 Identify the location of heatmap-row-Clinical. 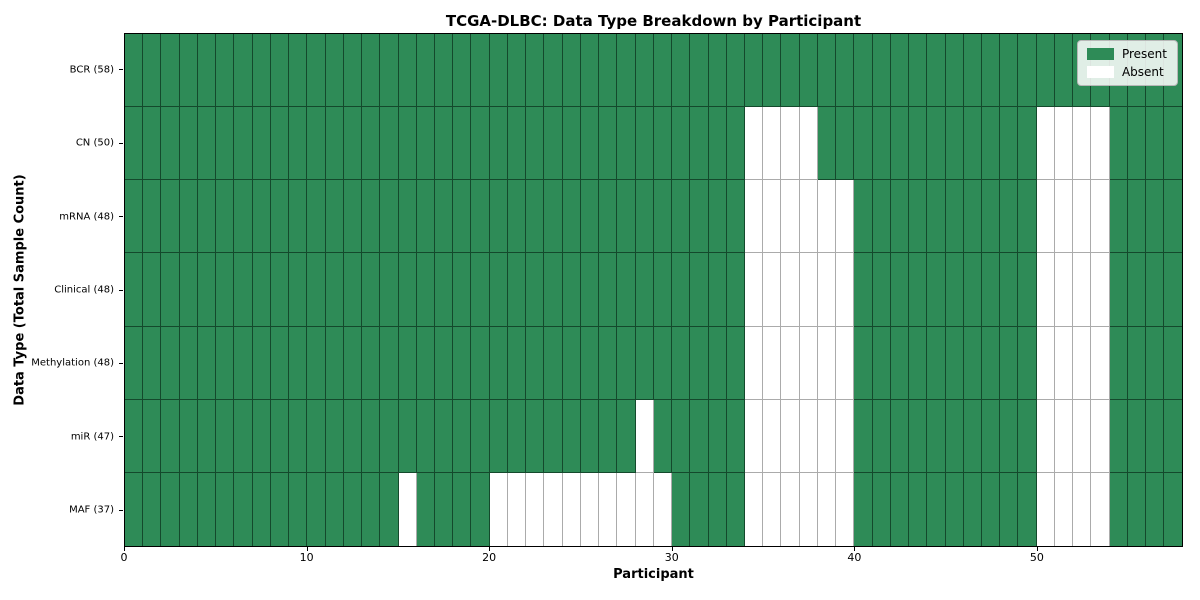
(653, 290).